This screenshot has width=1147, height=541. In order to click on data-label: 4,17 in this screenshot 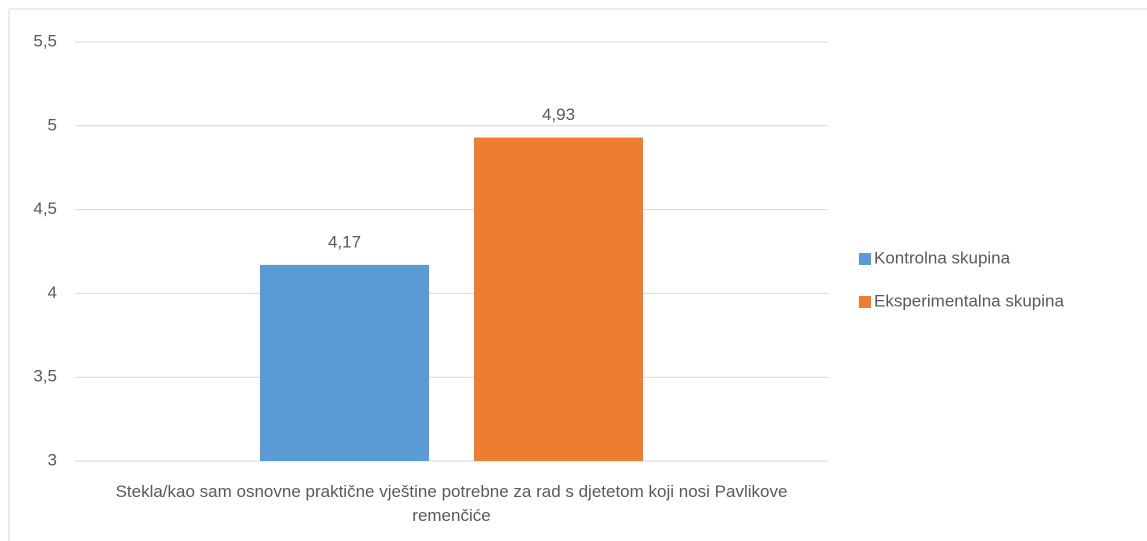, I will do `click(344, 241)`.